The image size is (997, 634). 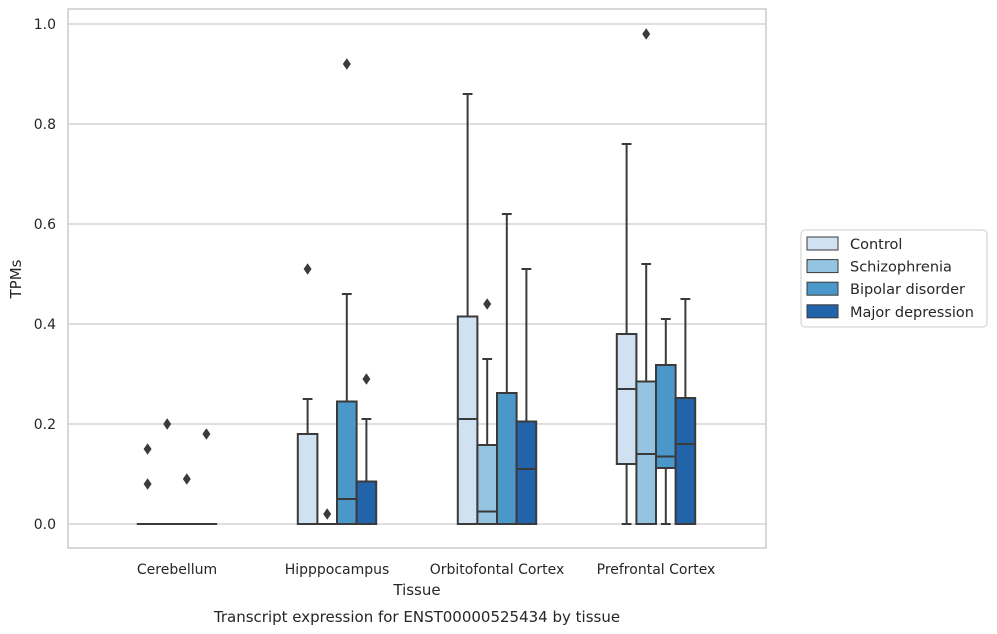 I want to click on x-tick-label: Cerebellum, so click(x=177, y=570).